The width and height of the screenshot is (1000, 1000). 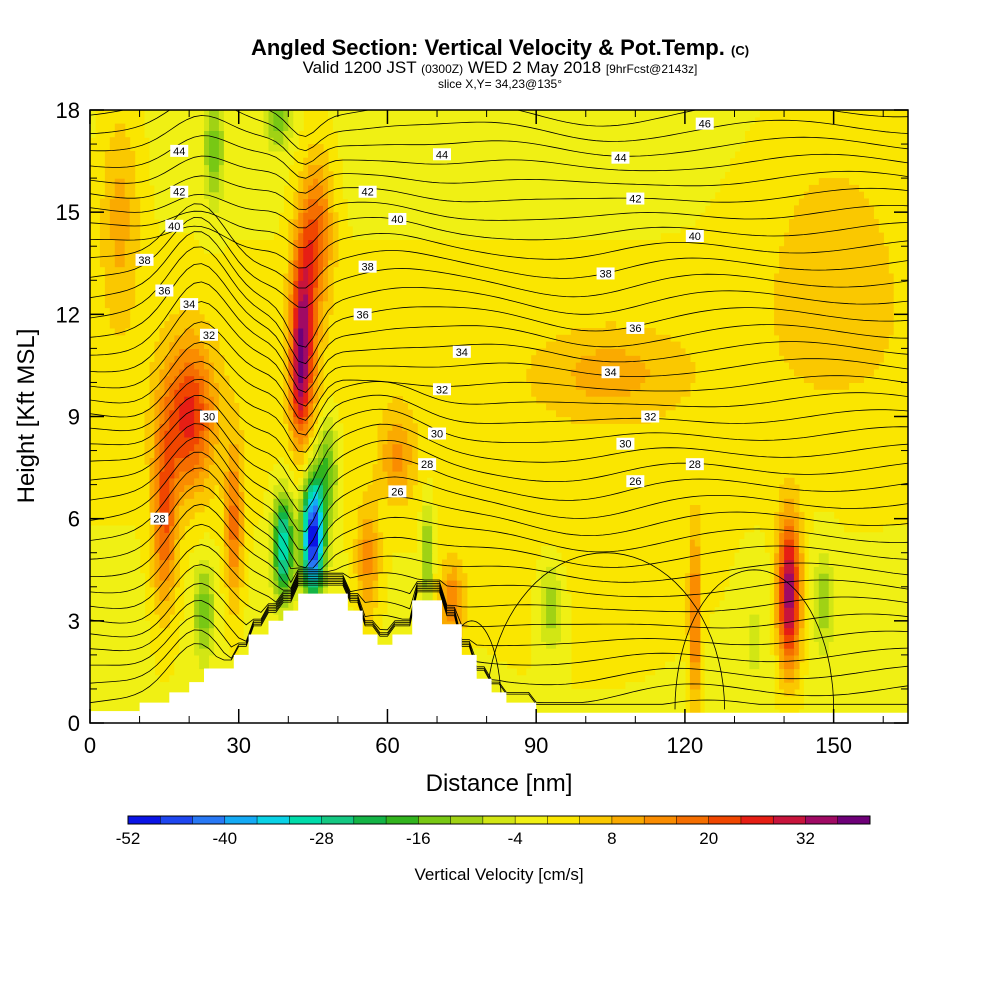 What do you see at coordinates (605, 274) in the screenshot?
I see `theta-label: 38` at bounding box center [605, 274].